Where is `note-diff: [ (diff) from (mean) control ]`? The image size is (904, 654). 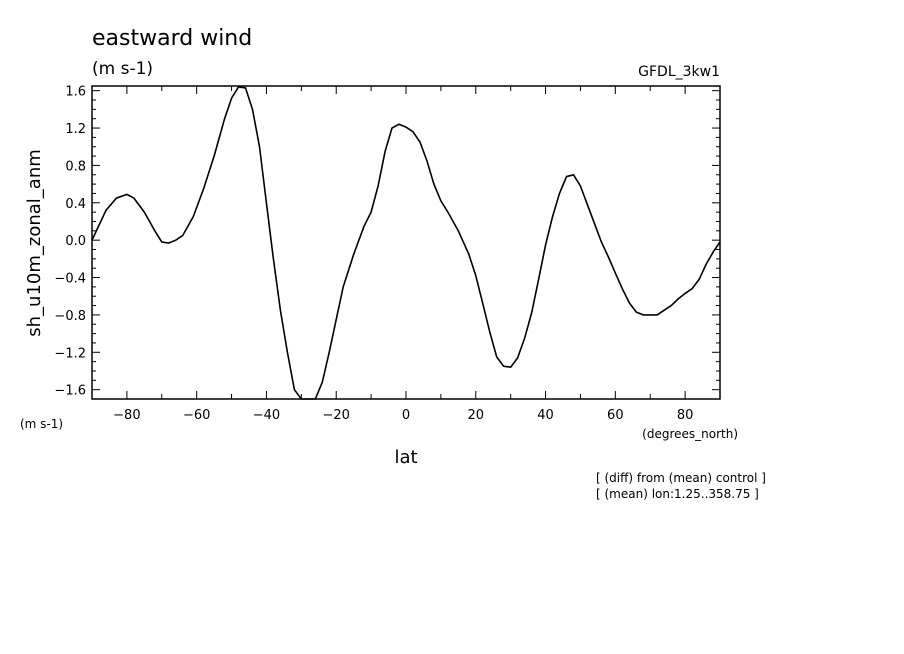 note-diff: [ (diff) from (mean) control ] is located at coordinates (681, 478).